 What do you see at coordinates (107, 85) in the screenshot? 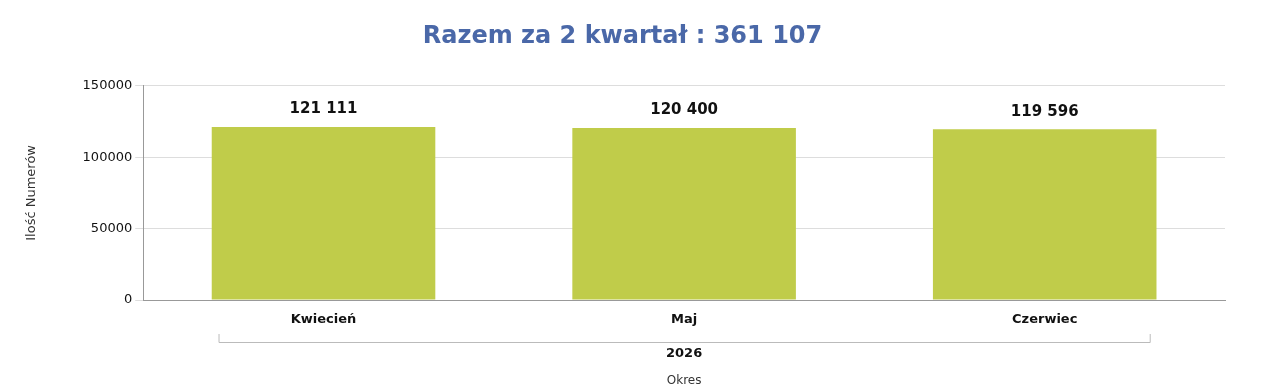
I see `y-tick-label: 150000` at bounding box center [107, 85].